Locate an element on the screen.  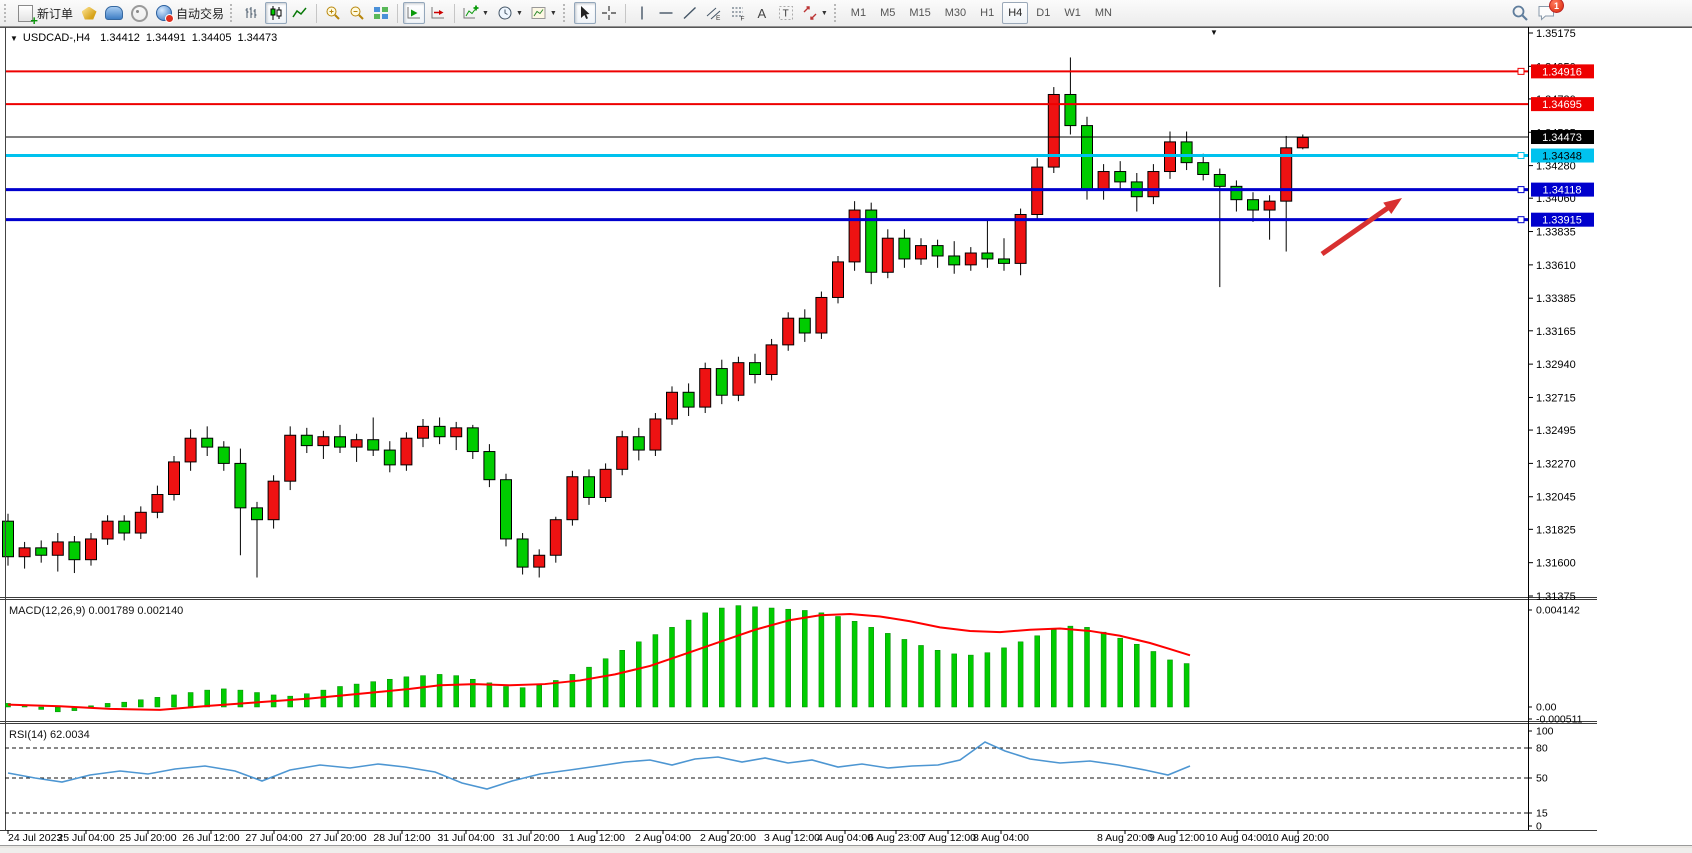
line-chart-button is located at coordinates (300, 13).